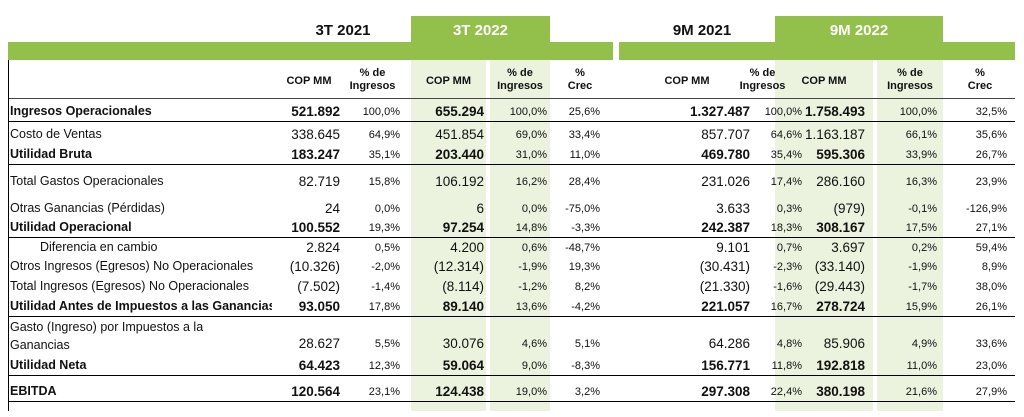  What do you see at coordinates (991, 155) in the screenshot?
I see `cell-value: 26,7%` at bounding box center [991, 155].